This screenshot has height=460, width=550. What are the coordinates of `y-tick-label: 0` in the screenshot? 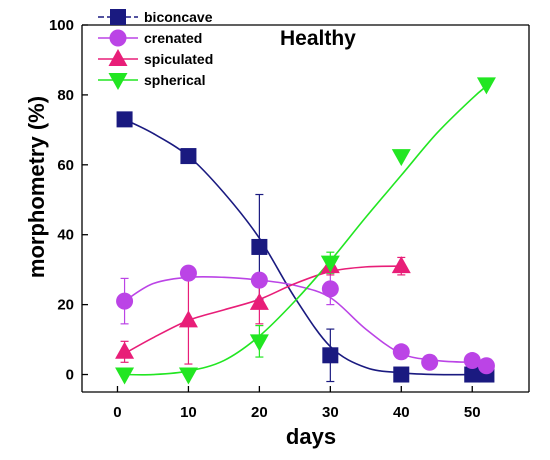 It's located at (70, 375).